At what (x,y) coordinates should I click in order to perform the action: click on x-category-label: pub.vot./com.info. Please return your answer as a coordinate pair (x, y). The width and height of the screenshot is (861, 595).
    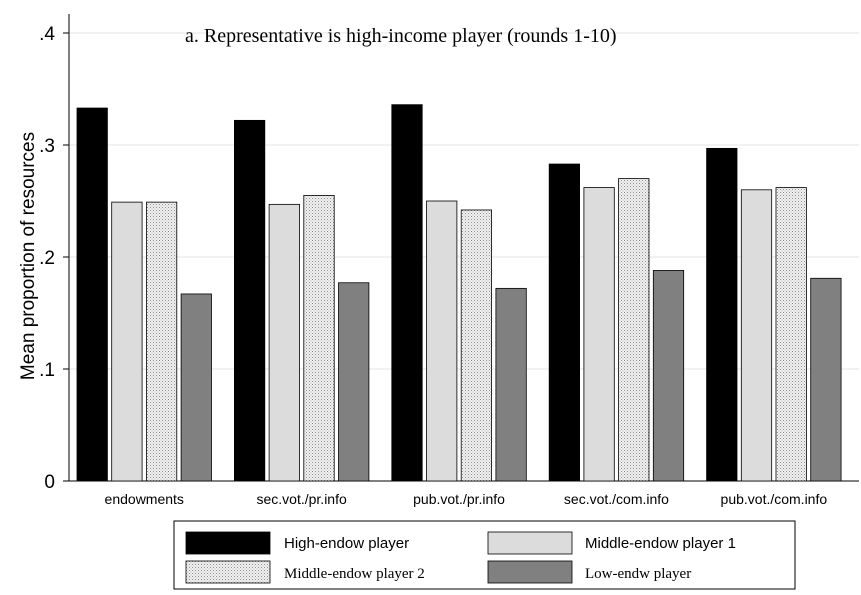
    Looking at the image, I should click on (774, 499).